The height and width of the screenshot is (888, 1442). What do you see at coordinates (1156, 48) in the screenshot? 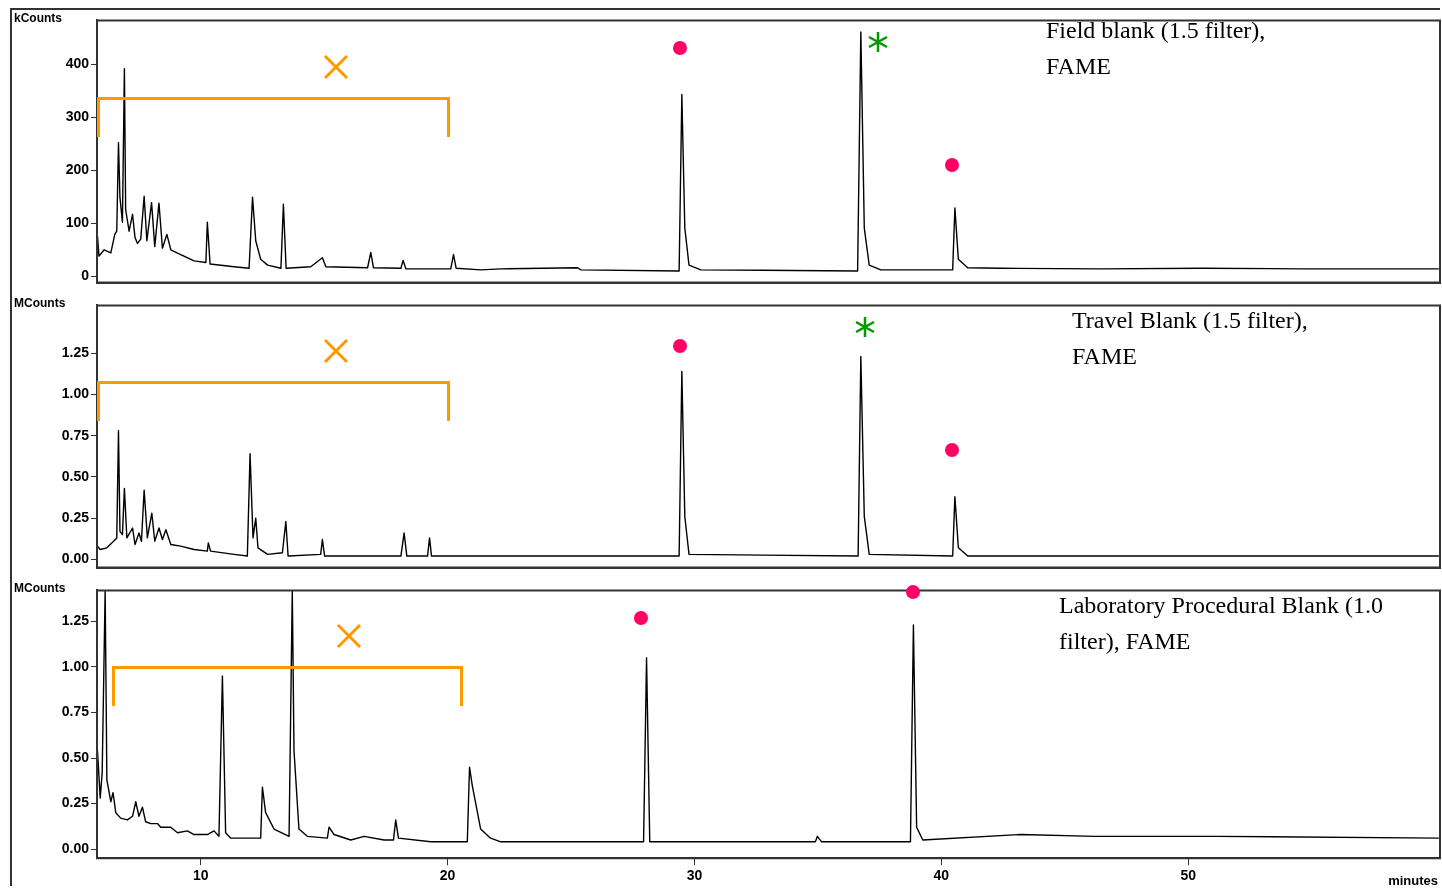
I see `text: Field blank (1.5 filter), FAME` at bounding box center [1156, 48].